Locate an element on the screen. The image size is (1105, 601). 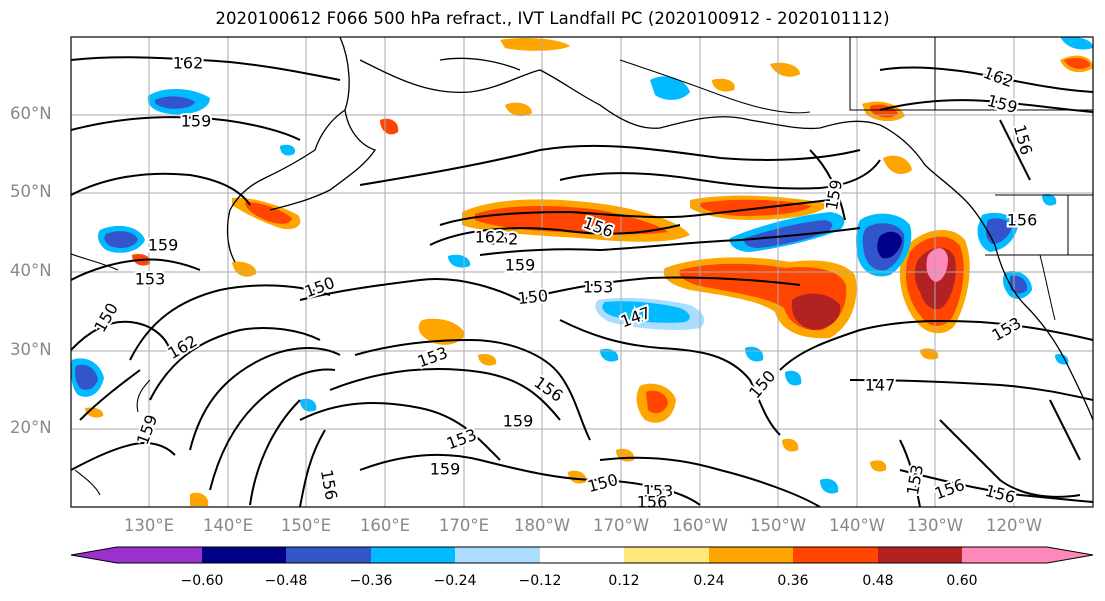
lon-label: 130°W is located at coordinates (935, 525).